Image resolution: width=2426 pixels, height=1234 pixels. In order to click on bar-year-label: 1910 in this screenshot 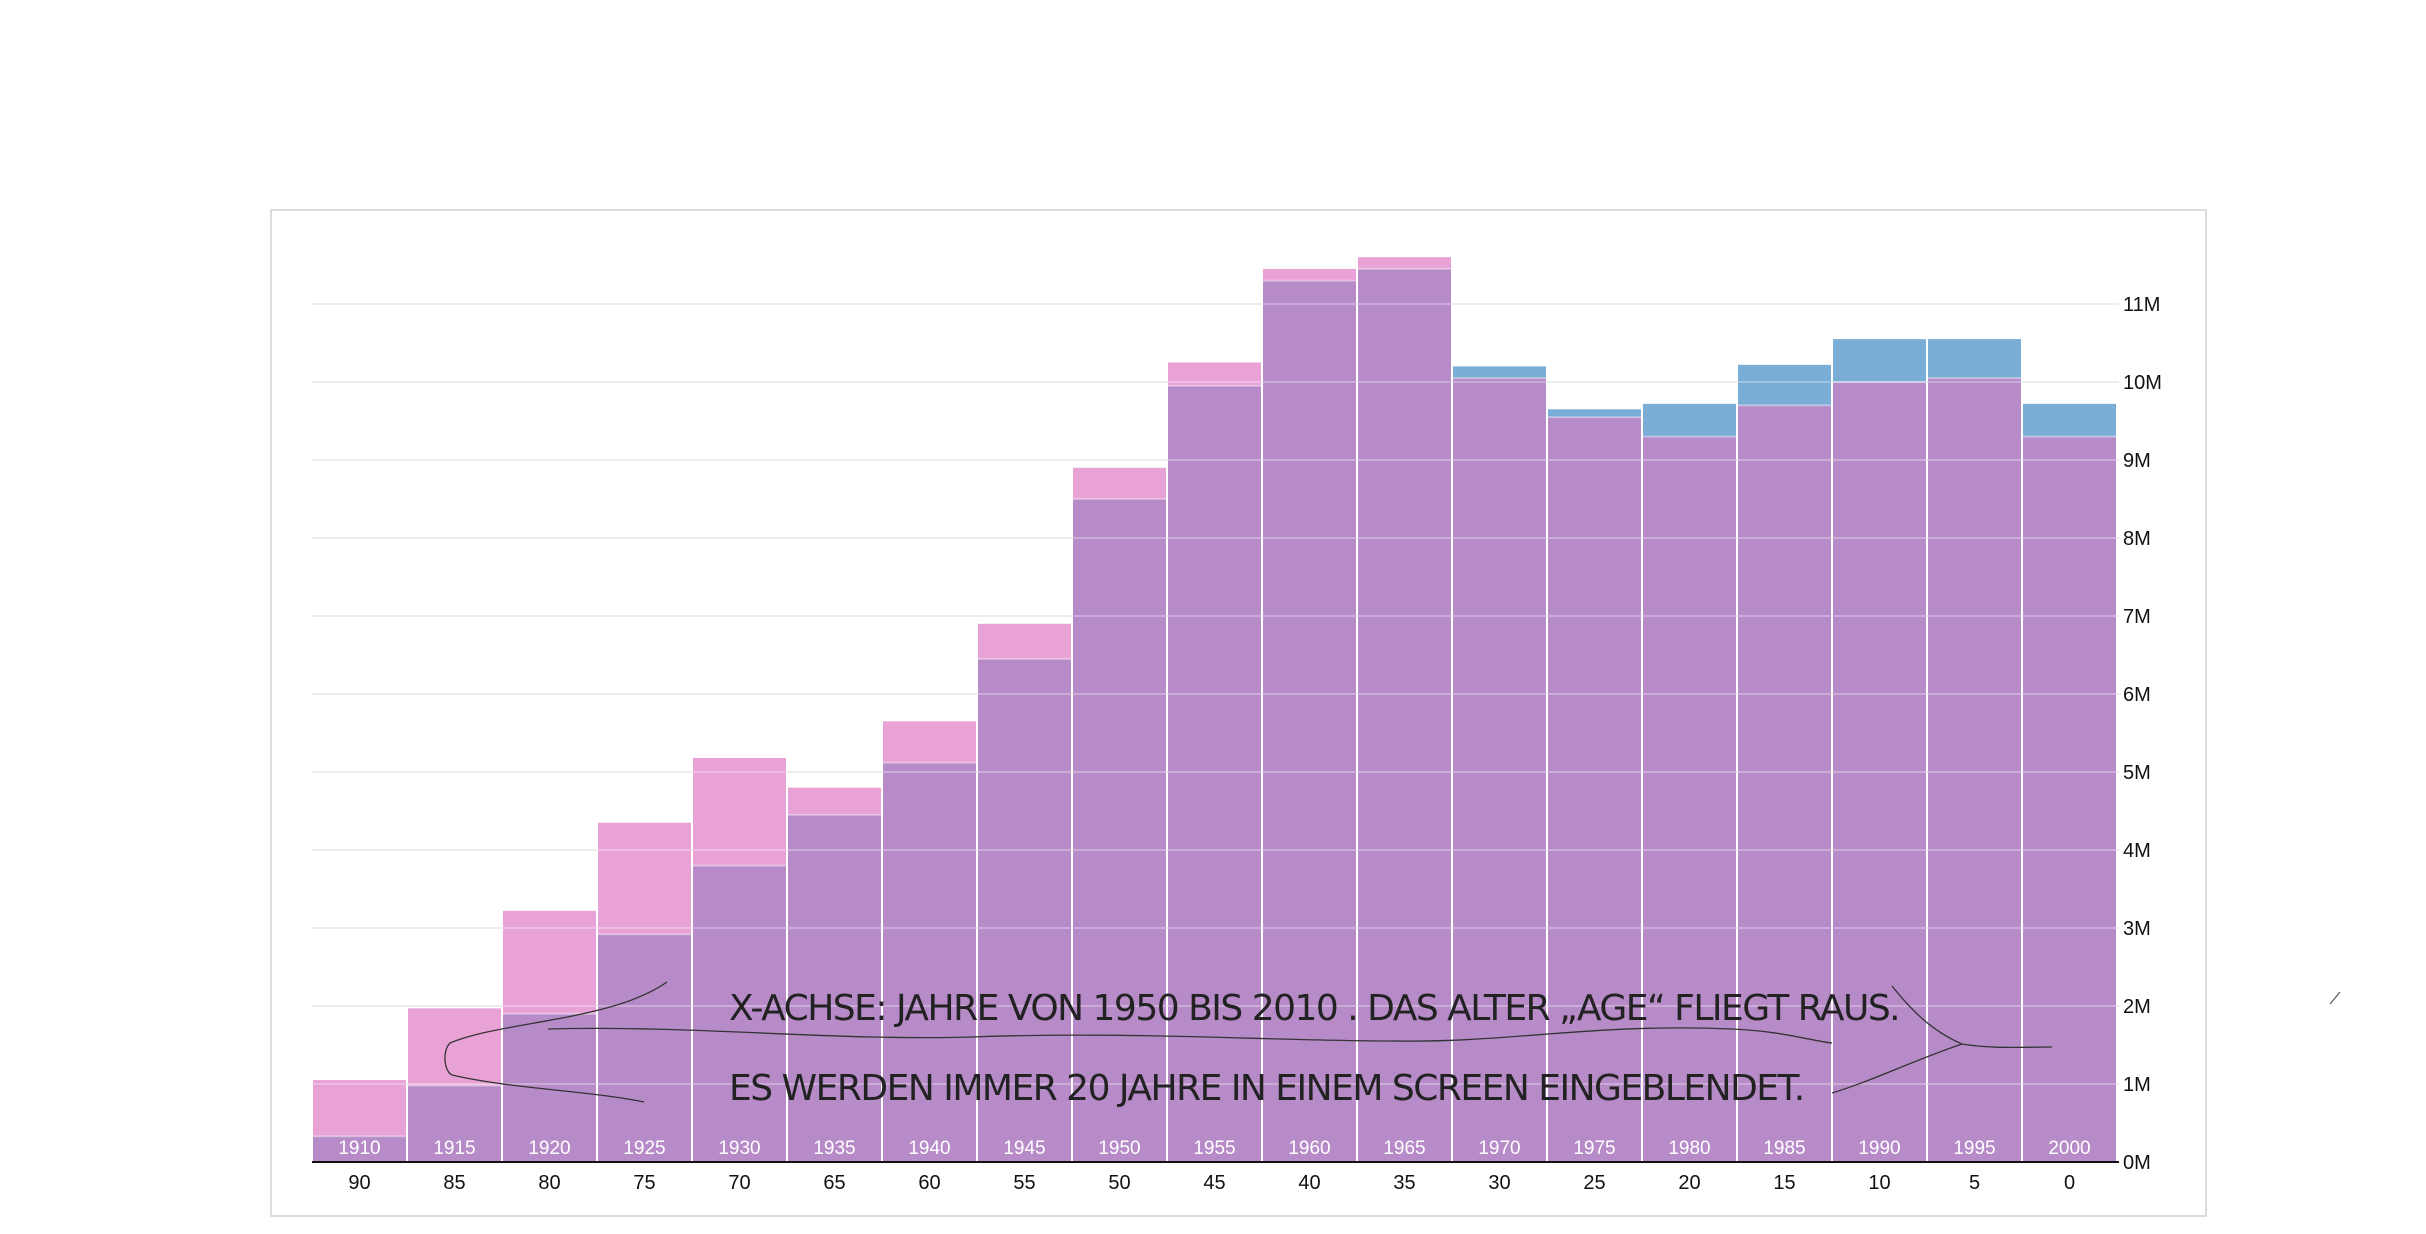, I will do `click(359, 1148)`.